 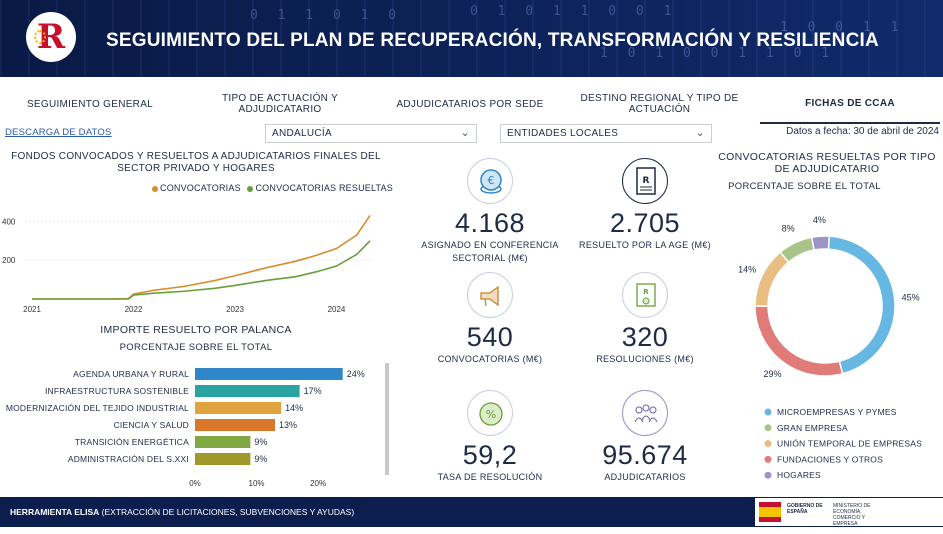 What do you see at coordinates (799, 475) in the screenshot?
I see `legend-label: HOGARES` at bounding box center [799, 475].